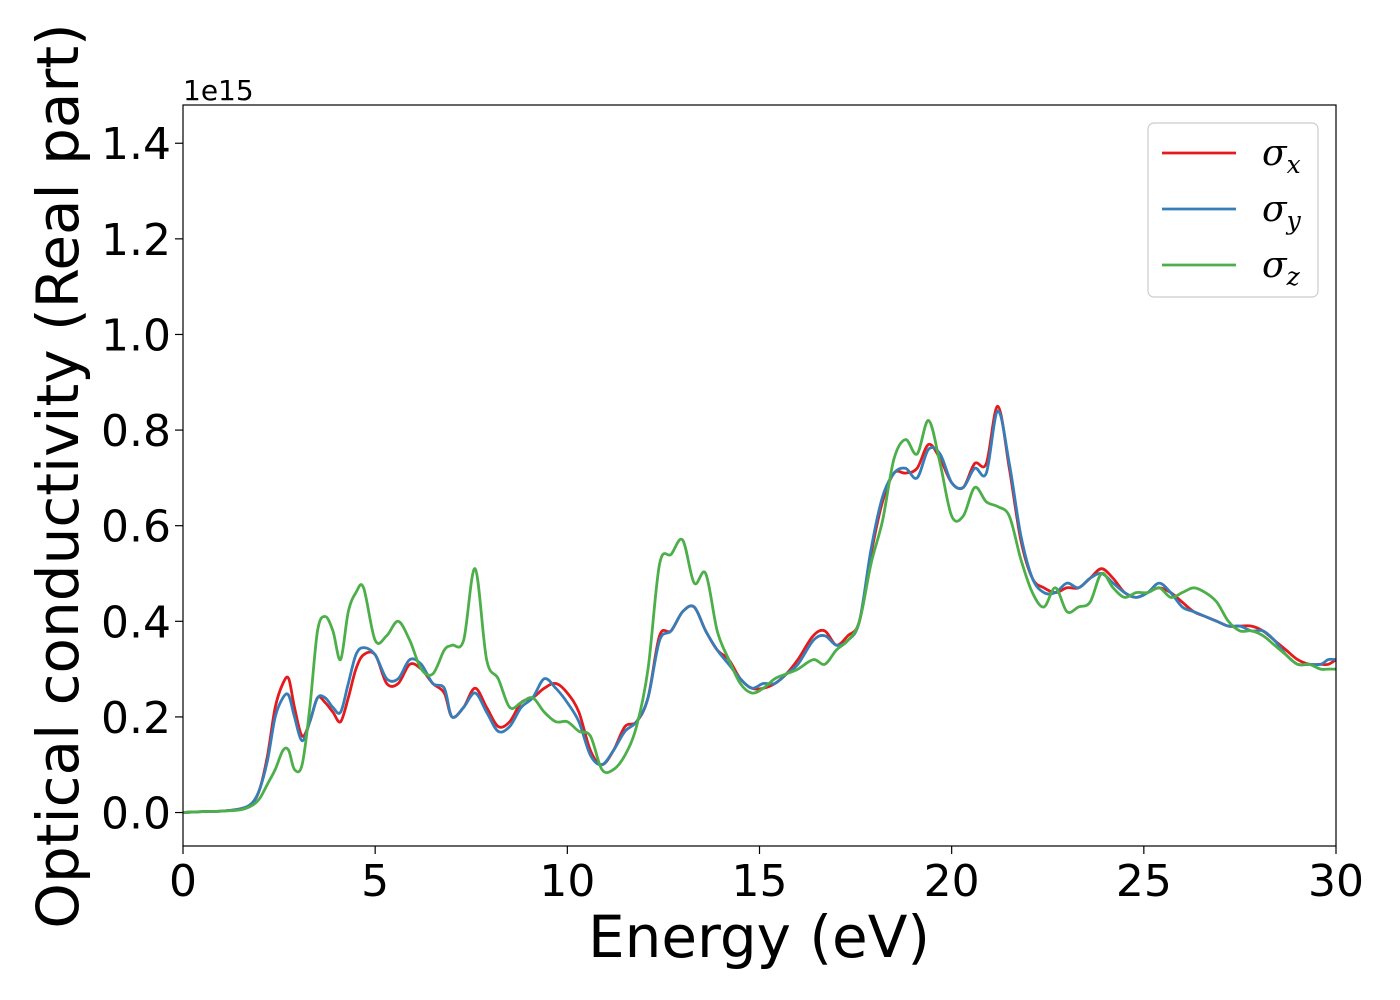 Image resolution: width=1400 pixels, height=1000 pixels. Describe the element at coordinates (1144, 881) in the screenshot. I see `x-tick-label: 25` at that location.